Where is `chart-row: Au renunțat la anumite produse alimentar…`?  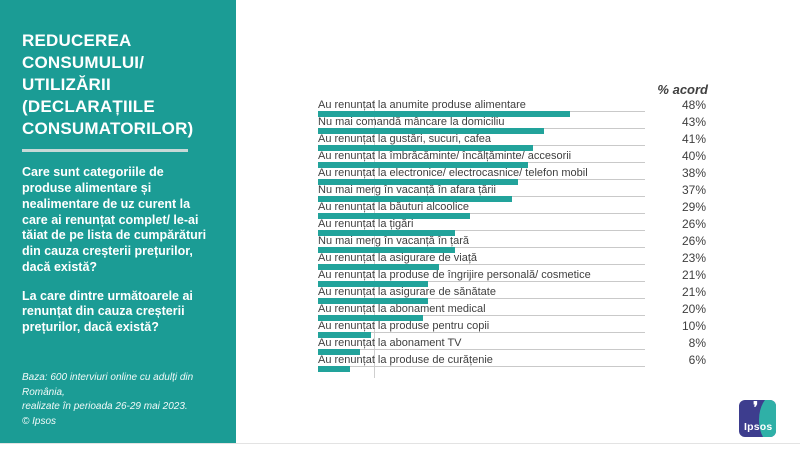
chart-row: Au renunțat la anumite produse alimentar… is located at coordinates (514, 107).